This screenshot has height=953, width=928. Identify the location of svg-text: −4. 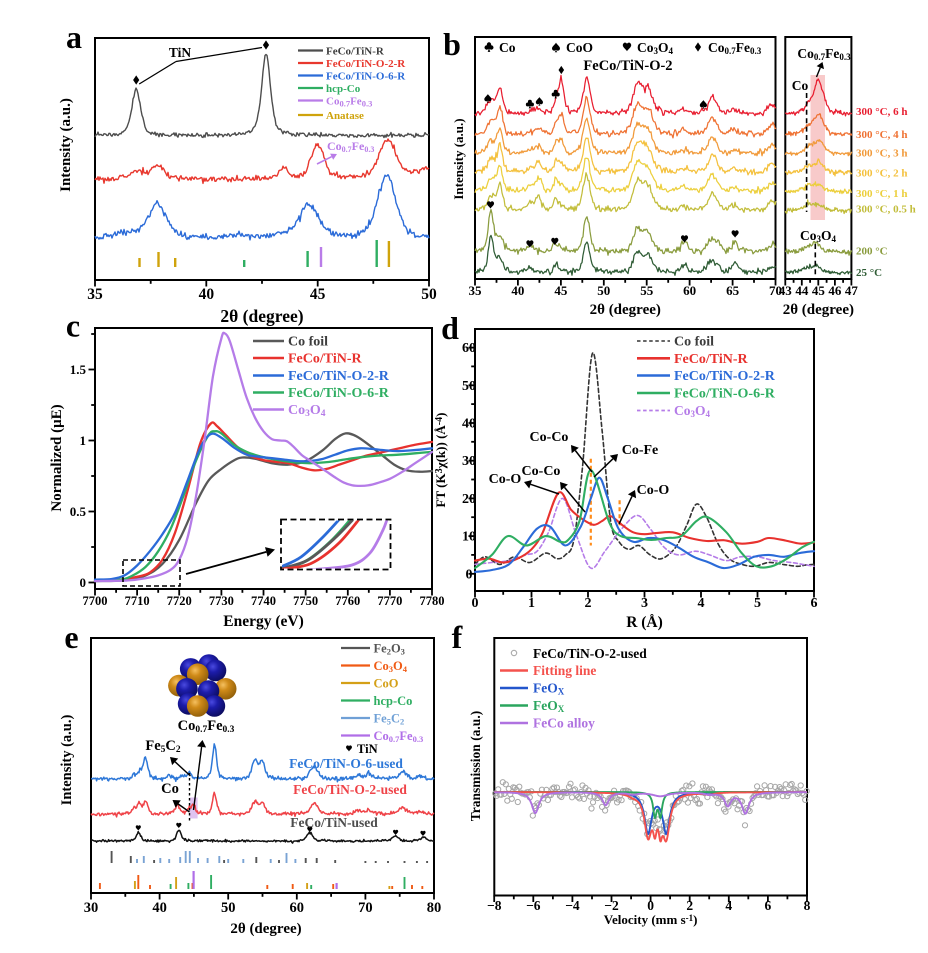
(572, 905).